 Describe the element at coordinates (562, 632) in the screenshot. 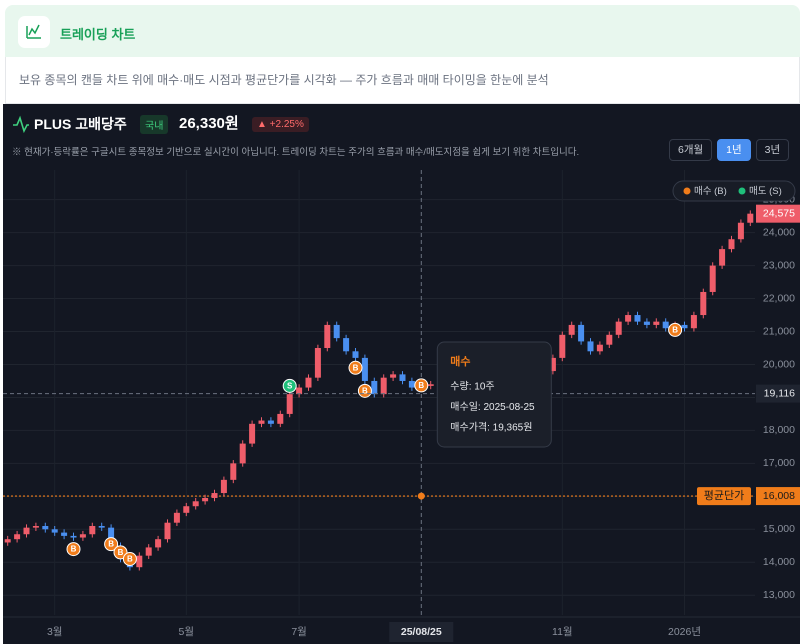

I see `x-tick-label: 11월` at that location.